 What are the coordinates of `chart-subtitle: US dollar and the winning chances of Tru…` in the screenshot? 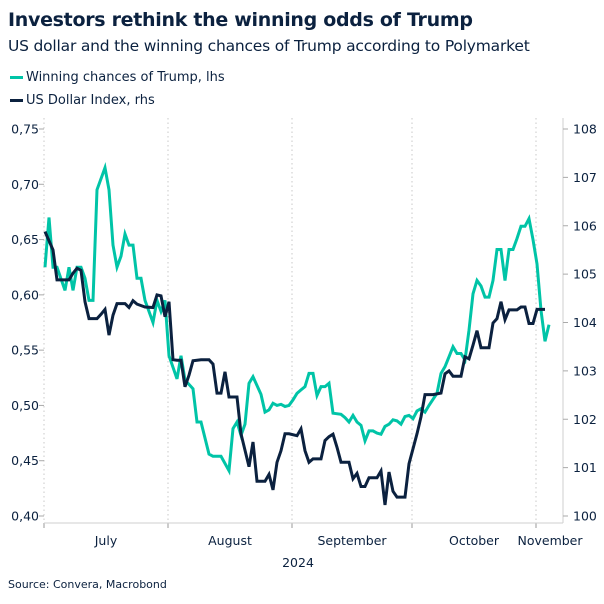 It's located at (269, 46).